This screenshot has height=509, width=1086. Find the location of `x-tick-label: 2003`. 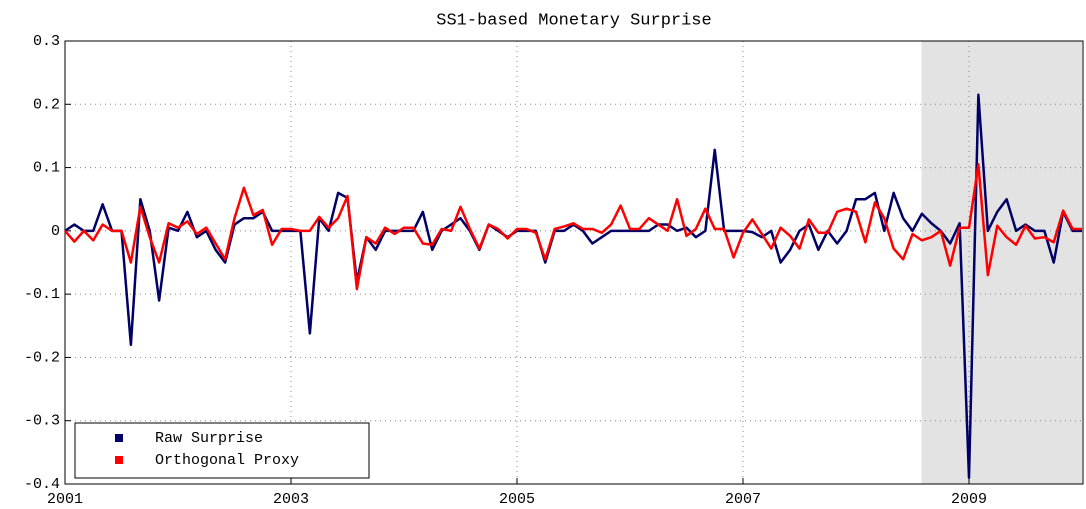

x-tick-label: 2003 is located at coordinates (291, 499).